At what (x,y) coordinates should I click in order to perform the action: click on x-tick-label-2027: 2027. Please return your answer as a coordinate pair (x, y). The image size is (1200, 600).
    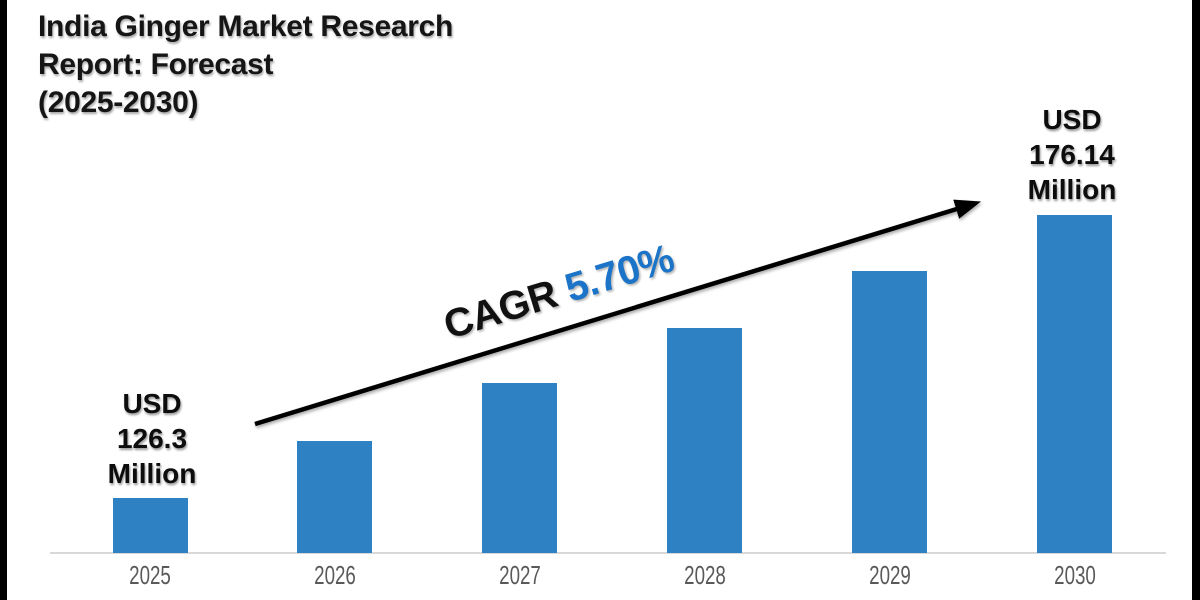
    Looking at the image, I should click on (519, 575).